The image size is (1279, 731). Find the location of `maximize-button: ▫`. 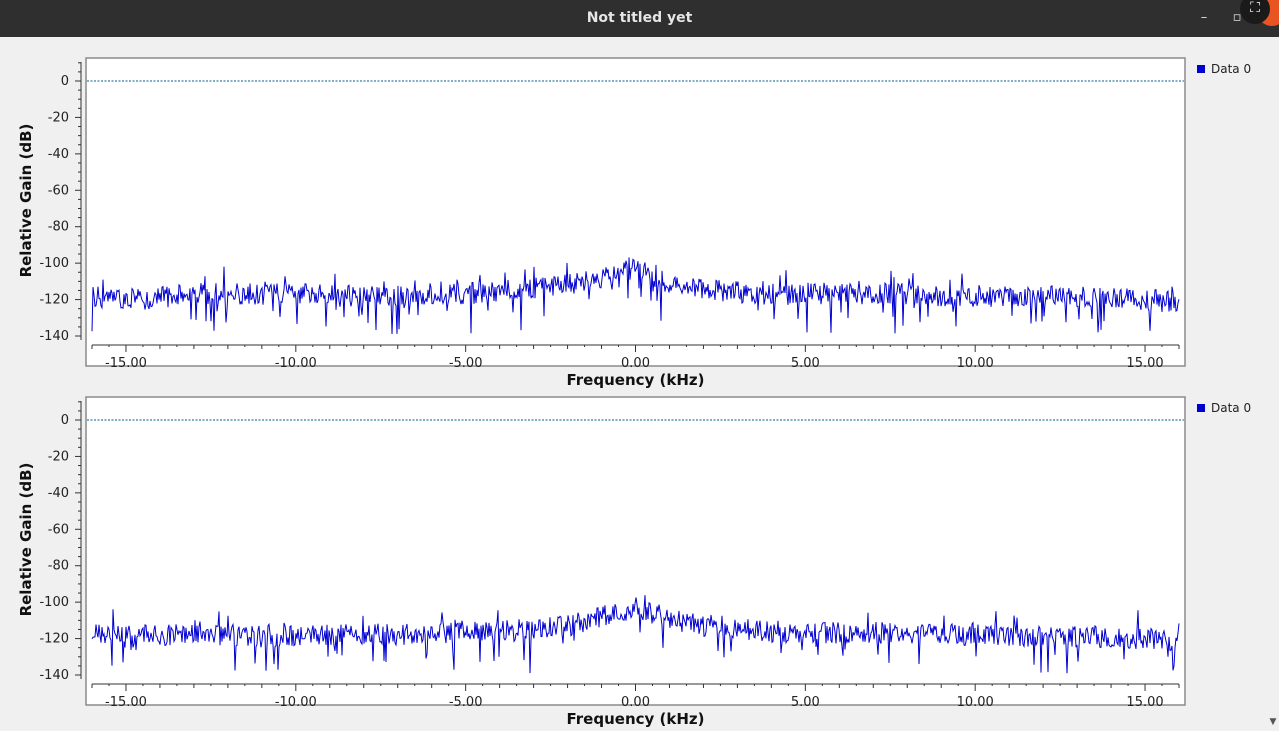

maximize-button: ▫ is located at coordinates (1237, 17).